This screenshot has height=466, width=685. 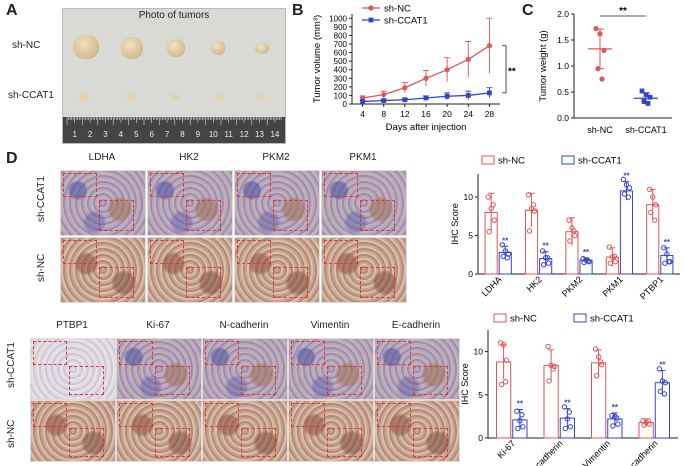 What do you see at coordinates (600, 130) in the screenshot?
I see `x-tick-label: sh-NC` at bounding box center [600, 130].